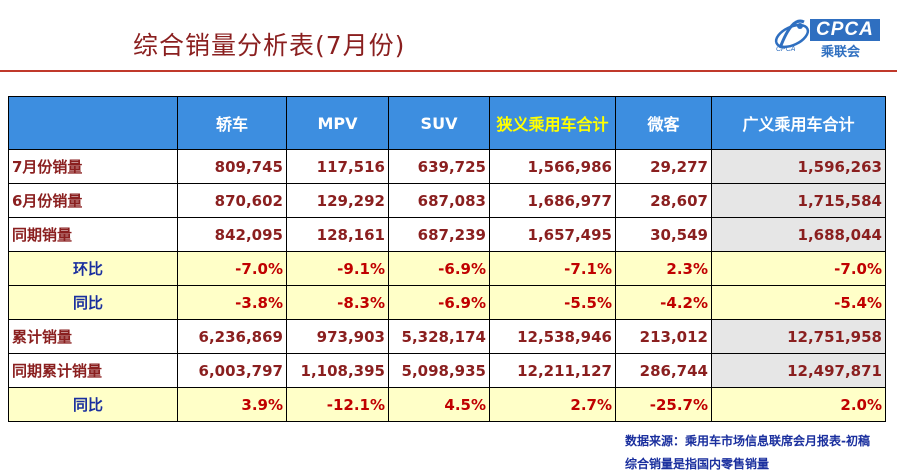 The height and width of the screenshot is (472, 897). What do you see at coordinates (798, 302) in the screenshot?
I see `table-cell: -5.4%` at bounding box center [798, 302].